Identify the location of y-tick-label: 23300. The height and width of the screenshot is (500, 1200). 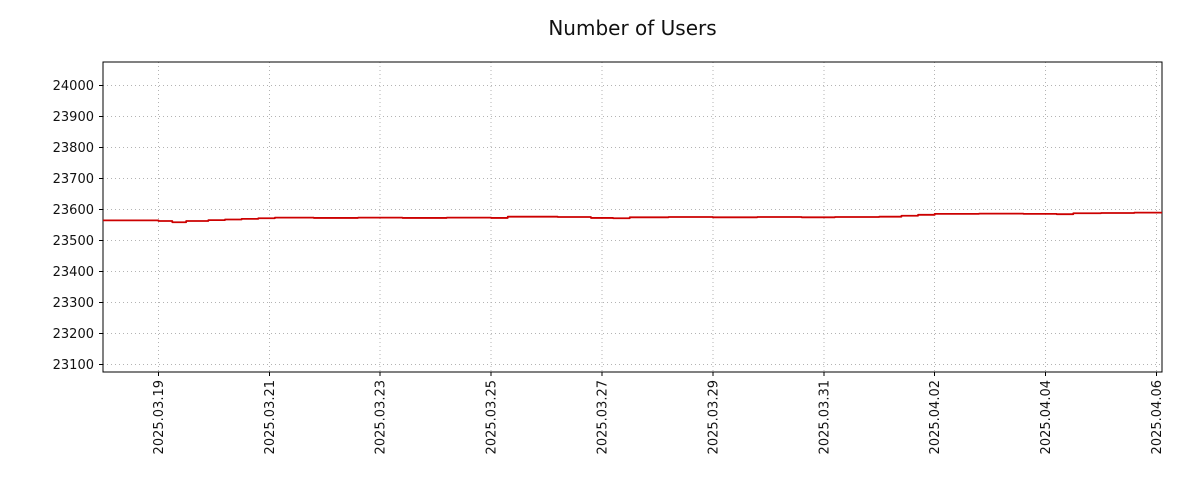
(73, 303).